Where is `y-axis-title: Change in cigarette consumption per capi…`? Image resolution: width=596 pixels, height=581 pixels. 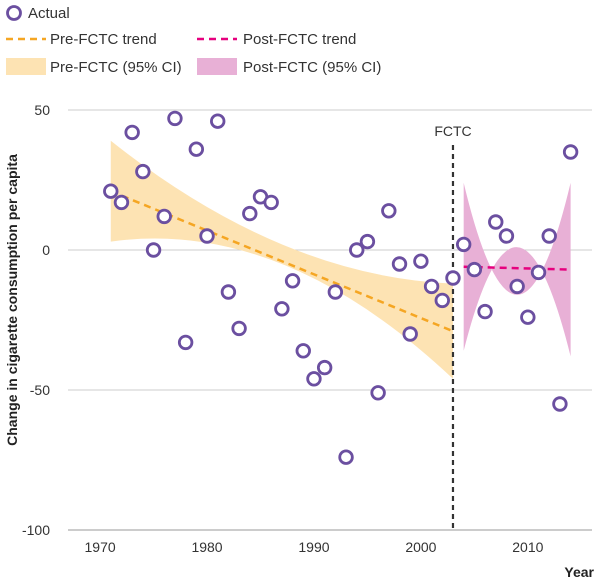
y-axis-title: Change in cigarette consumption per capi… is located at coordinates (12, 300).